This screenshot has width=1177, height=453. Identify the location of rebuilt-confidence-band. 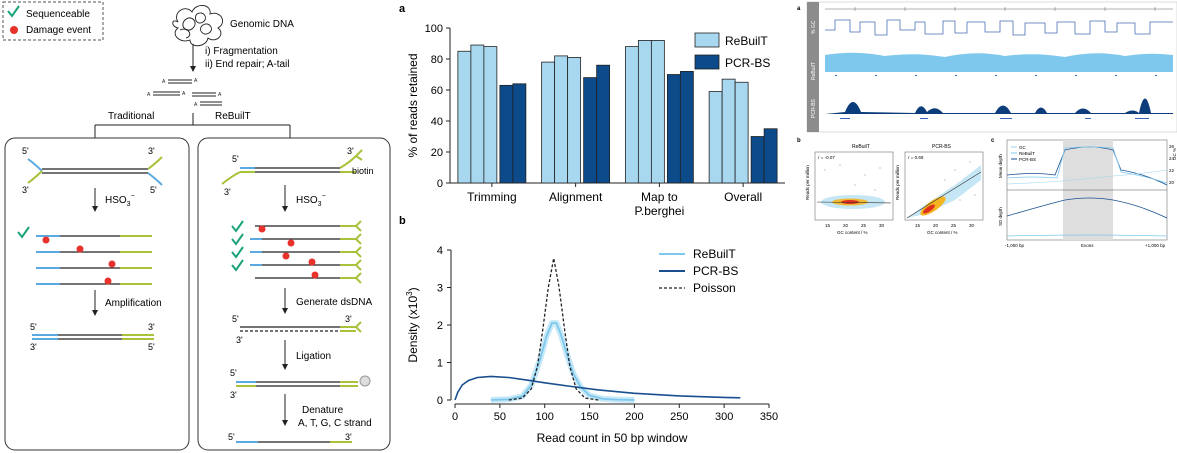
(562, 361).